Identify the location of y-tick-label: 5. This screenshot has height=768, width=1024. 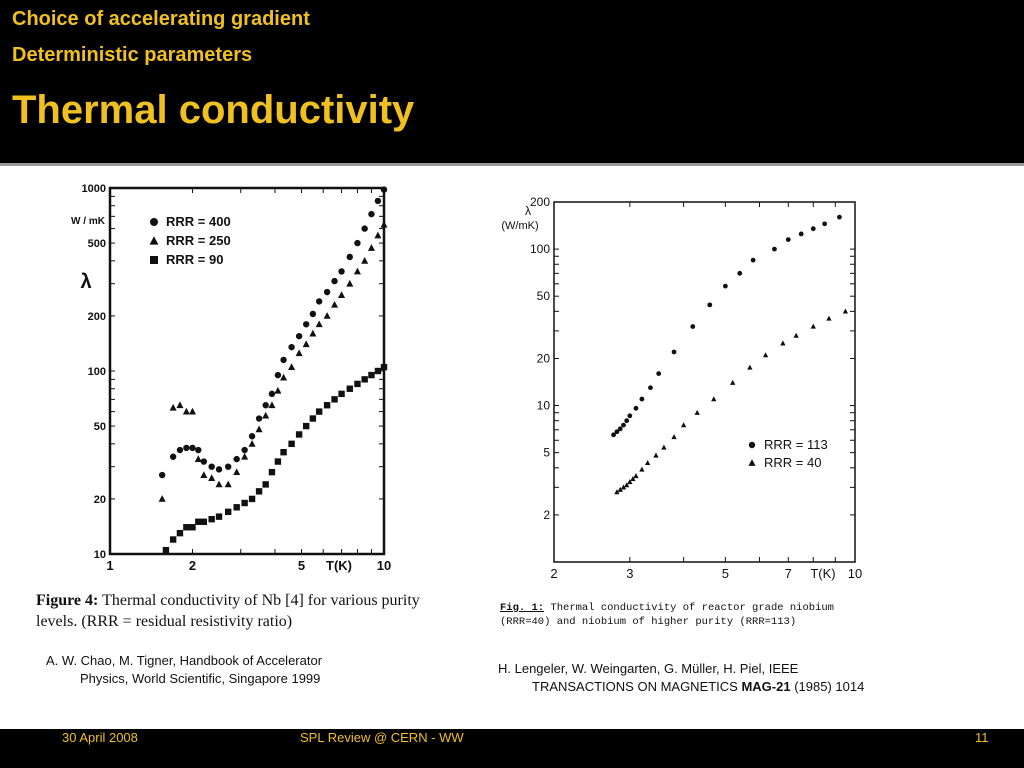
(546, 453).